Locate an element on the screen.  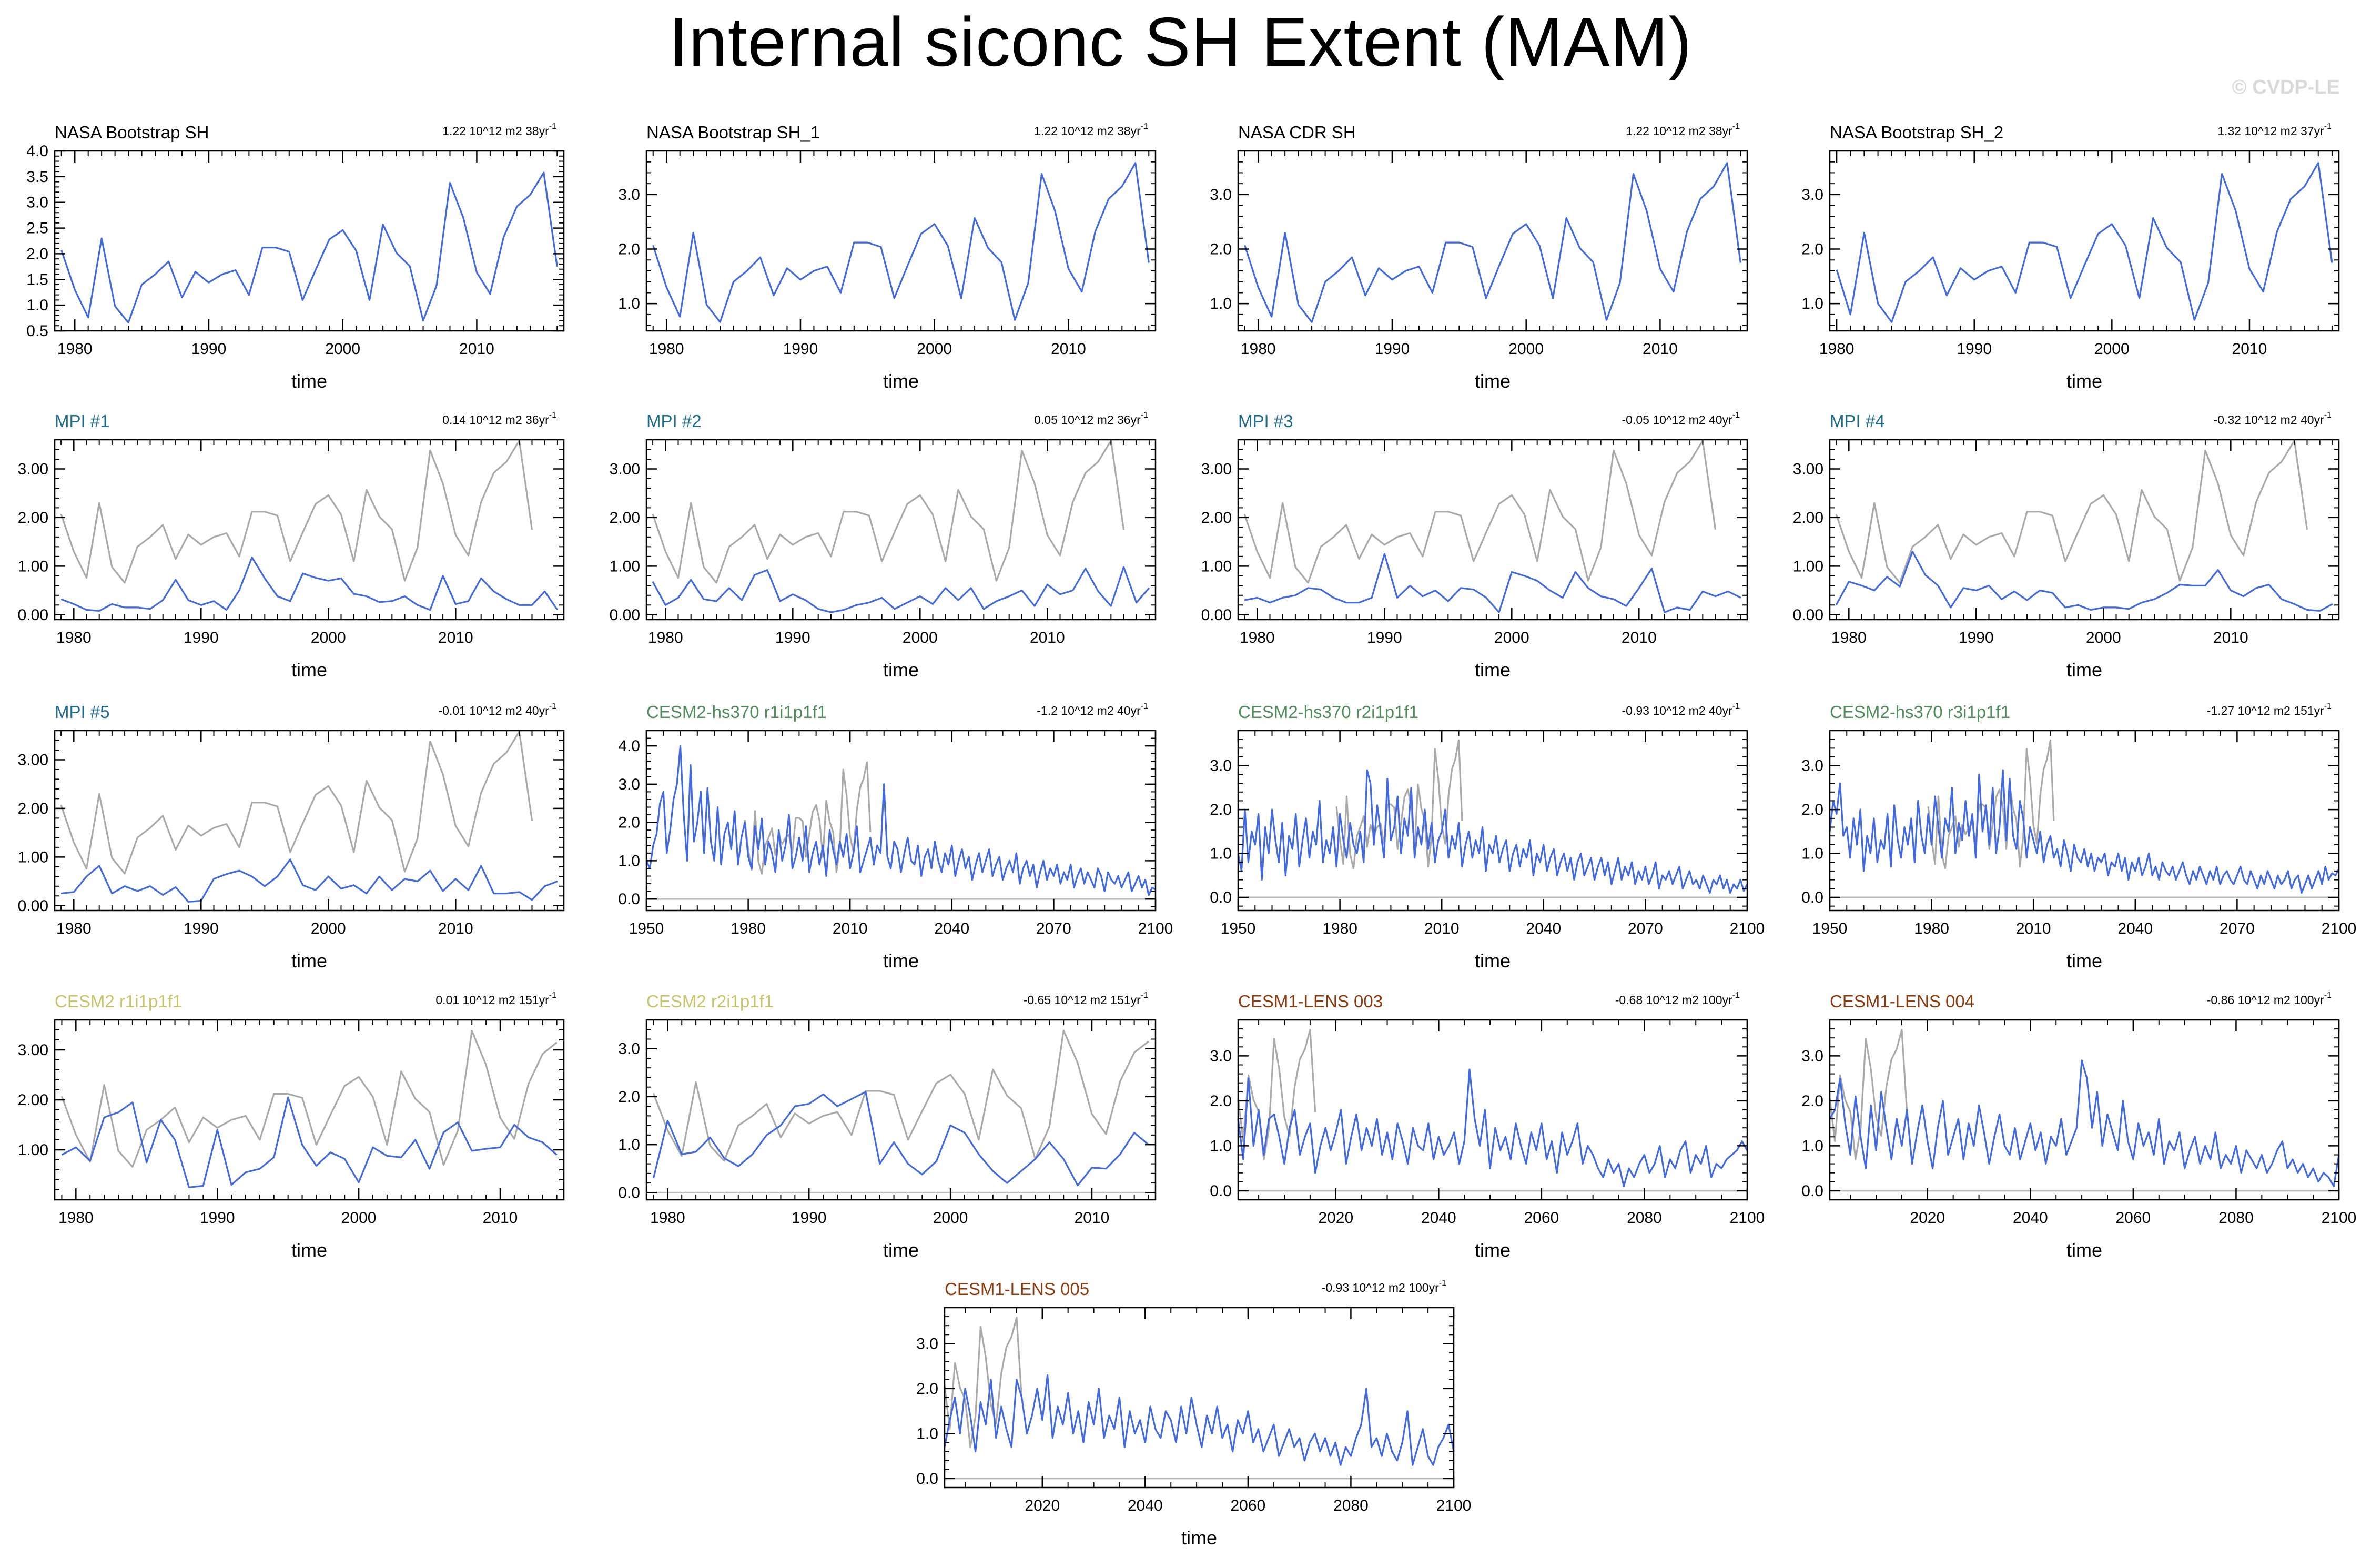
trend-label: -0.93 10^12 m2 40yr-1 is located at coordinates (1681, 710).